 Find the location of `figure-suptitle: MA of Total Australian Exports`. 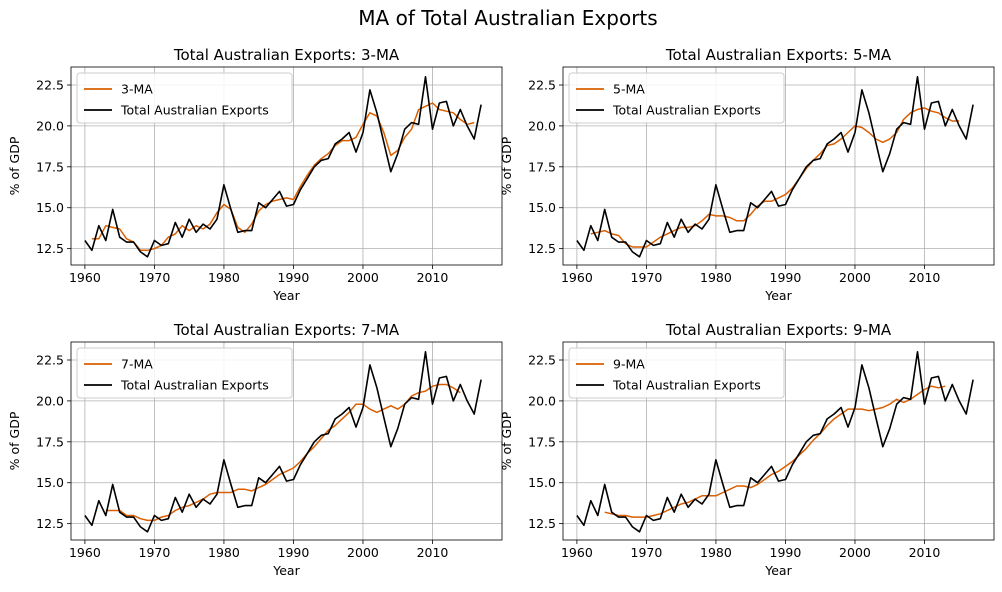

figure-suptitle: MA of Total Australian Exports is located at coordinates (507, 18).